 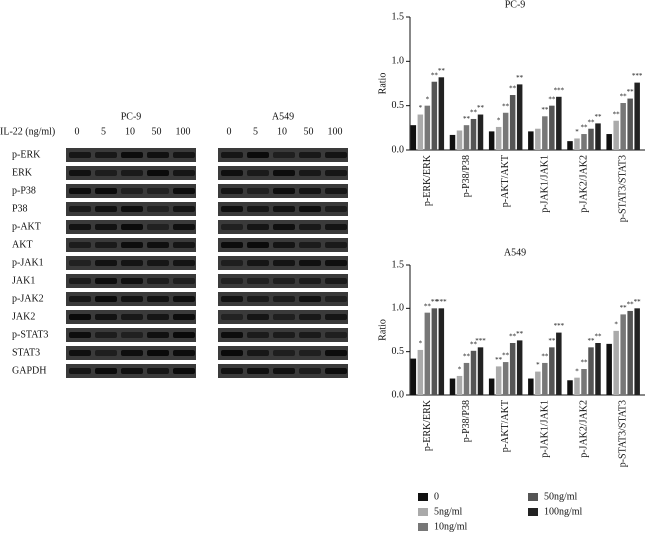 I want to click on protein-label: JAK2, so click(x=23, y=316).